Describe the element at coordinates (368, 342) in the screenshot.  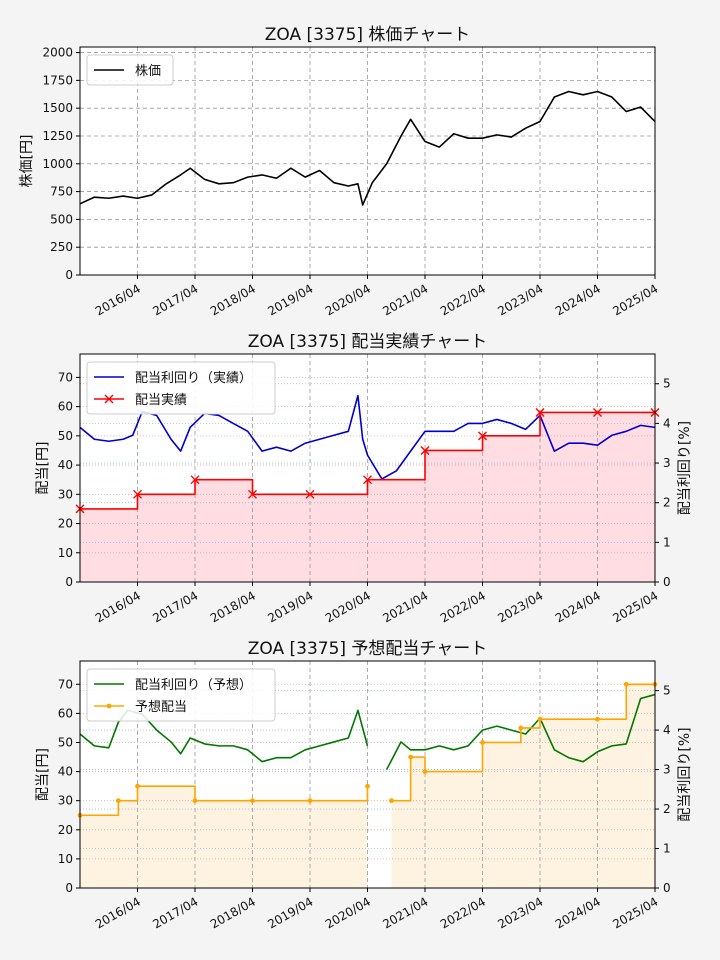
I see `chart-title: ZOA [3375] 配当実績チャート` at that location.